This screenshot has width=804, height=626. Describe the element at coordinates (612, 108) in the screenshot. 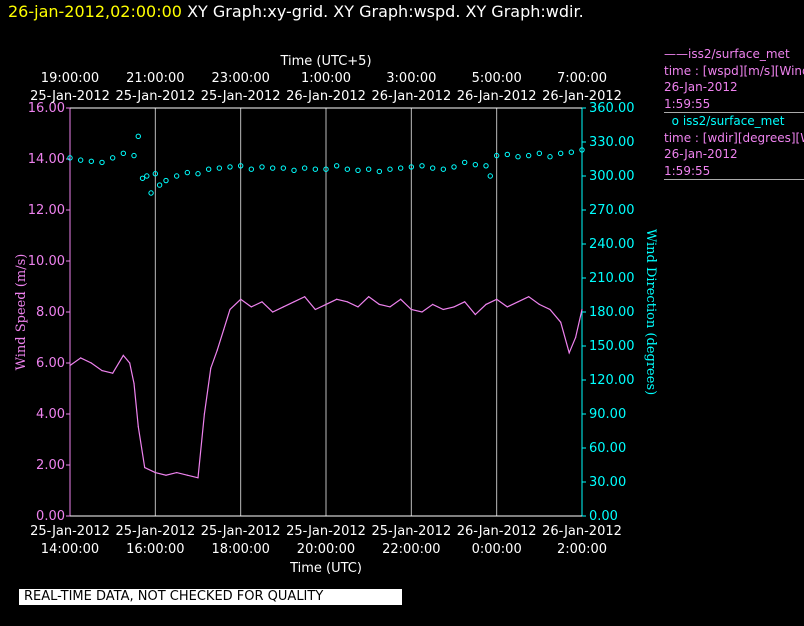

I see `right-tick-label-12: 360.00` at that location.